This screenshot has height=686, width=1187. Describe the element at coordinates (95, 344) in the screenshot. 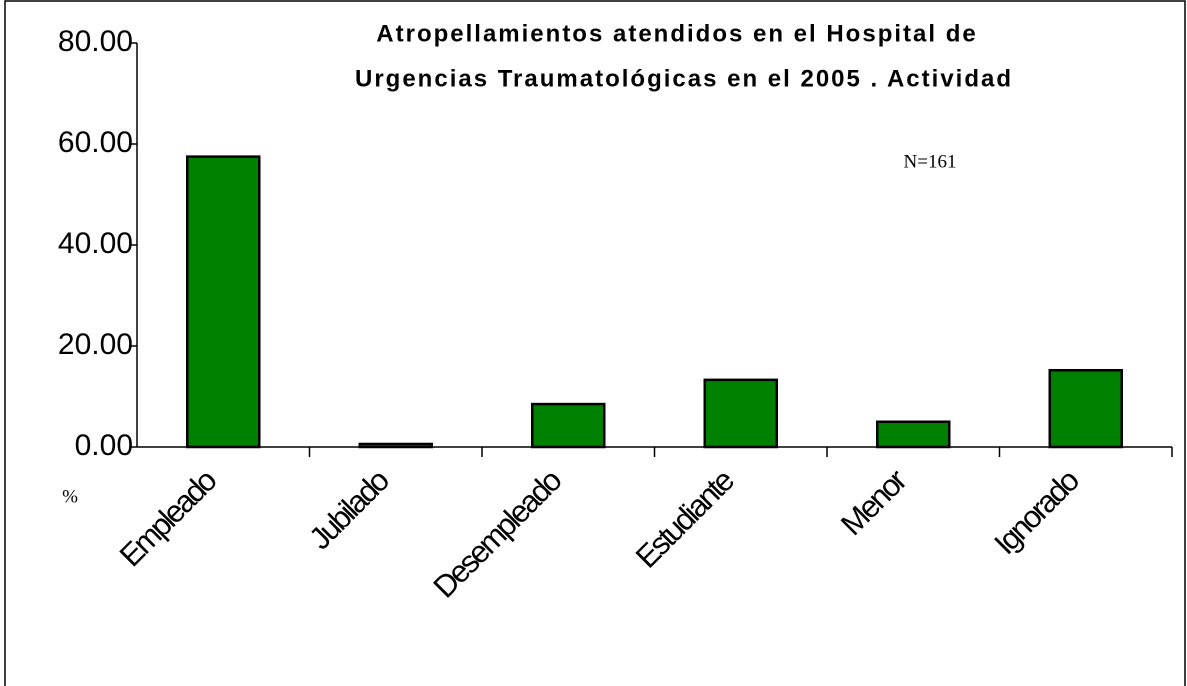

I see `y-tick-label: 20.00` at that location.